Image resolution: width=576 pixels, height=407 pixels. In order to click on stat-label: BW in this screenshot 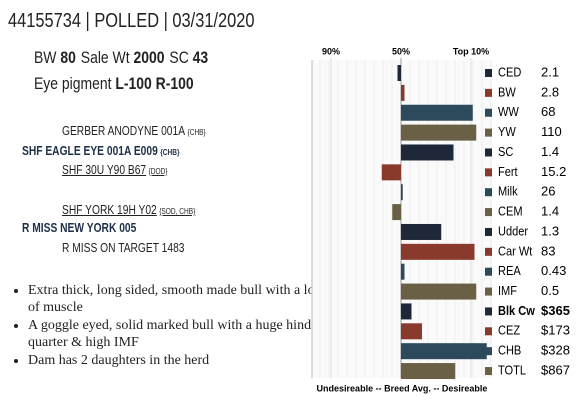, I will do `click(45, 57)`.